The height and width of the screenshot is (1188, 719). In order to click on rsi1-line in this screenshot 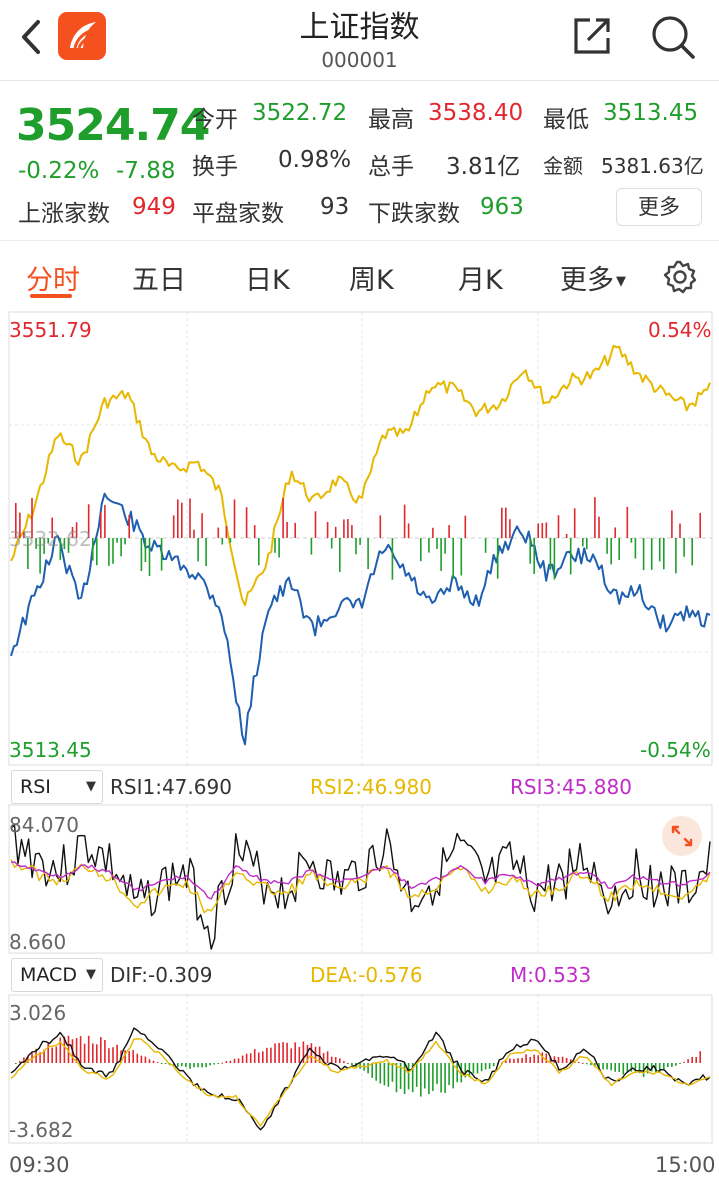, I will do `click(360, 887)`.